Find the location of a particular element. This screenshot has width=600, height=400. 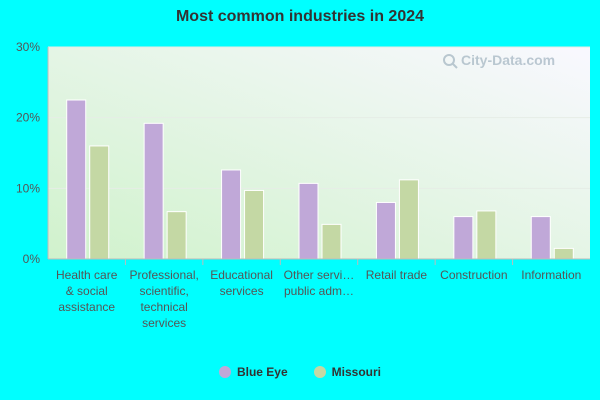

y-tick-label: 10% is located at coordinates (28, 188).